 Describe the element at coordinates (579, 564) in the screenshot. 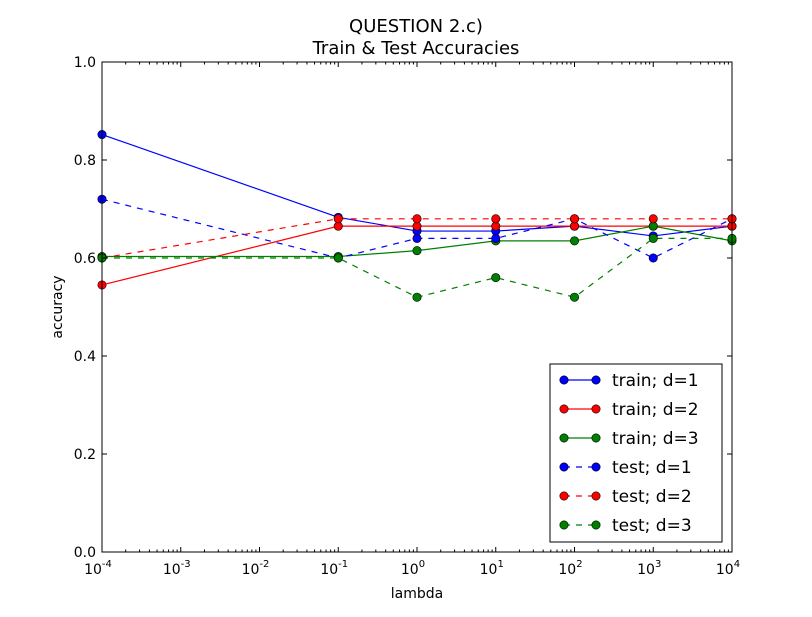

I see `x-tick-label-exponent: 2` at that location.